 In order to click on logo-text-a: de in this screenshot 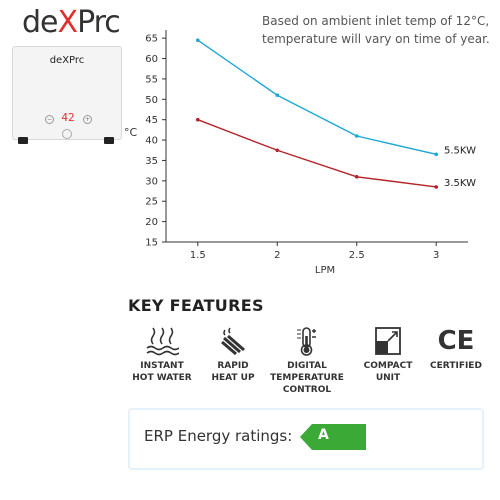, I will do `click(40, 22)`.